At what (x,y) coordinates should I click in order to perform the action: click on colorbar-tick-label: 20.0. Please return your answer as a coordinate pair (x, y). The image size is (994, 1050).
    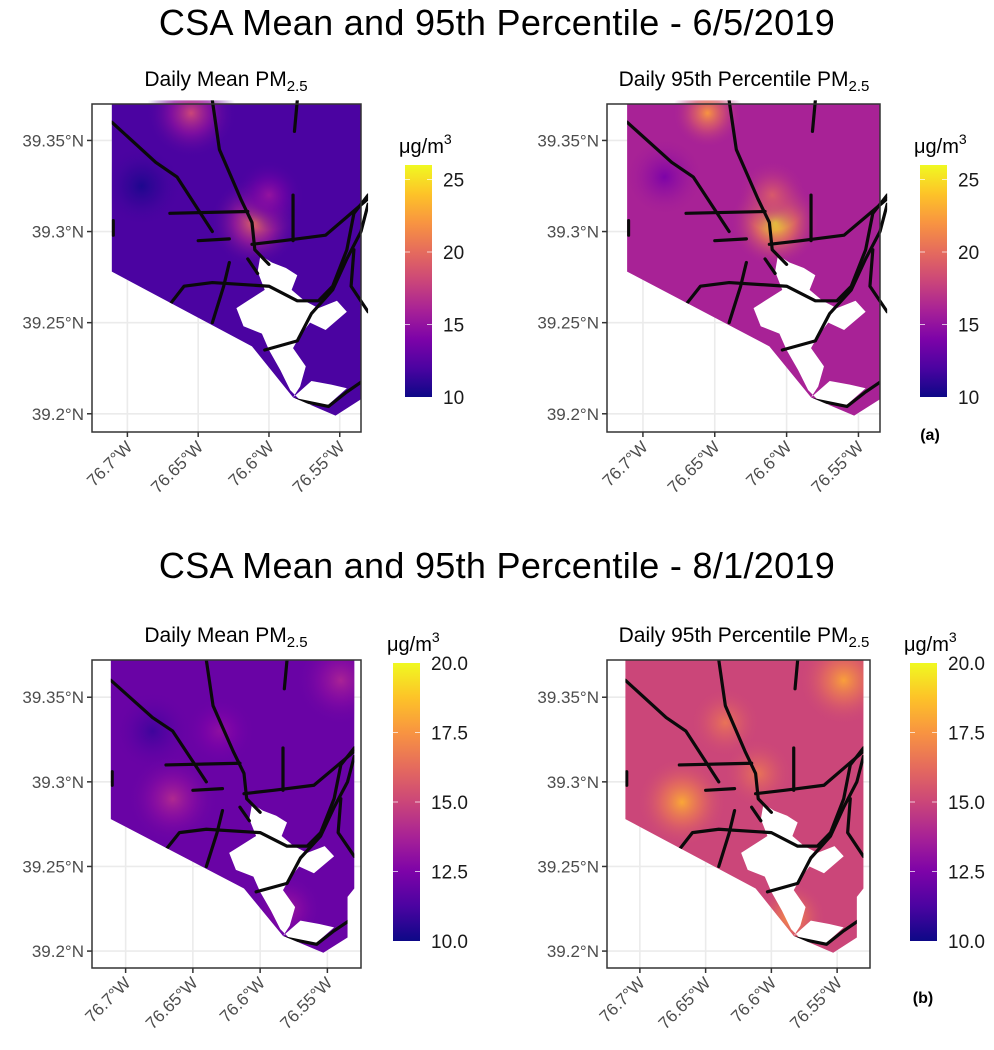
    Looking at the image, I should click on (449, 664).